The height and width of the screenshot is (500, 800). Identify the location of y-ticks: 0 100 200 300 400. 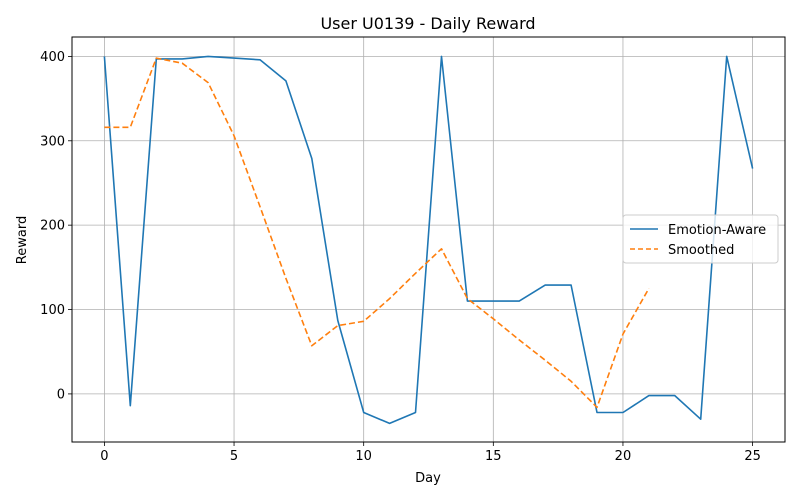
(56, 226).